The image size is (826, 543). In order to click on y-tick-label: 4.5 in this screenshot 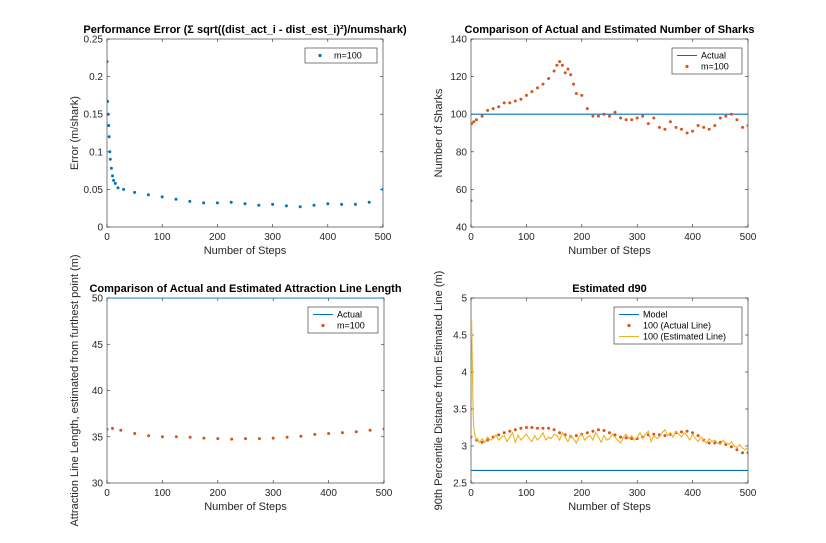, I will do `click(460, 336)`.